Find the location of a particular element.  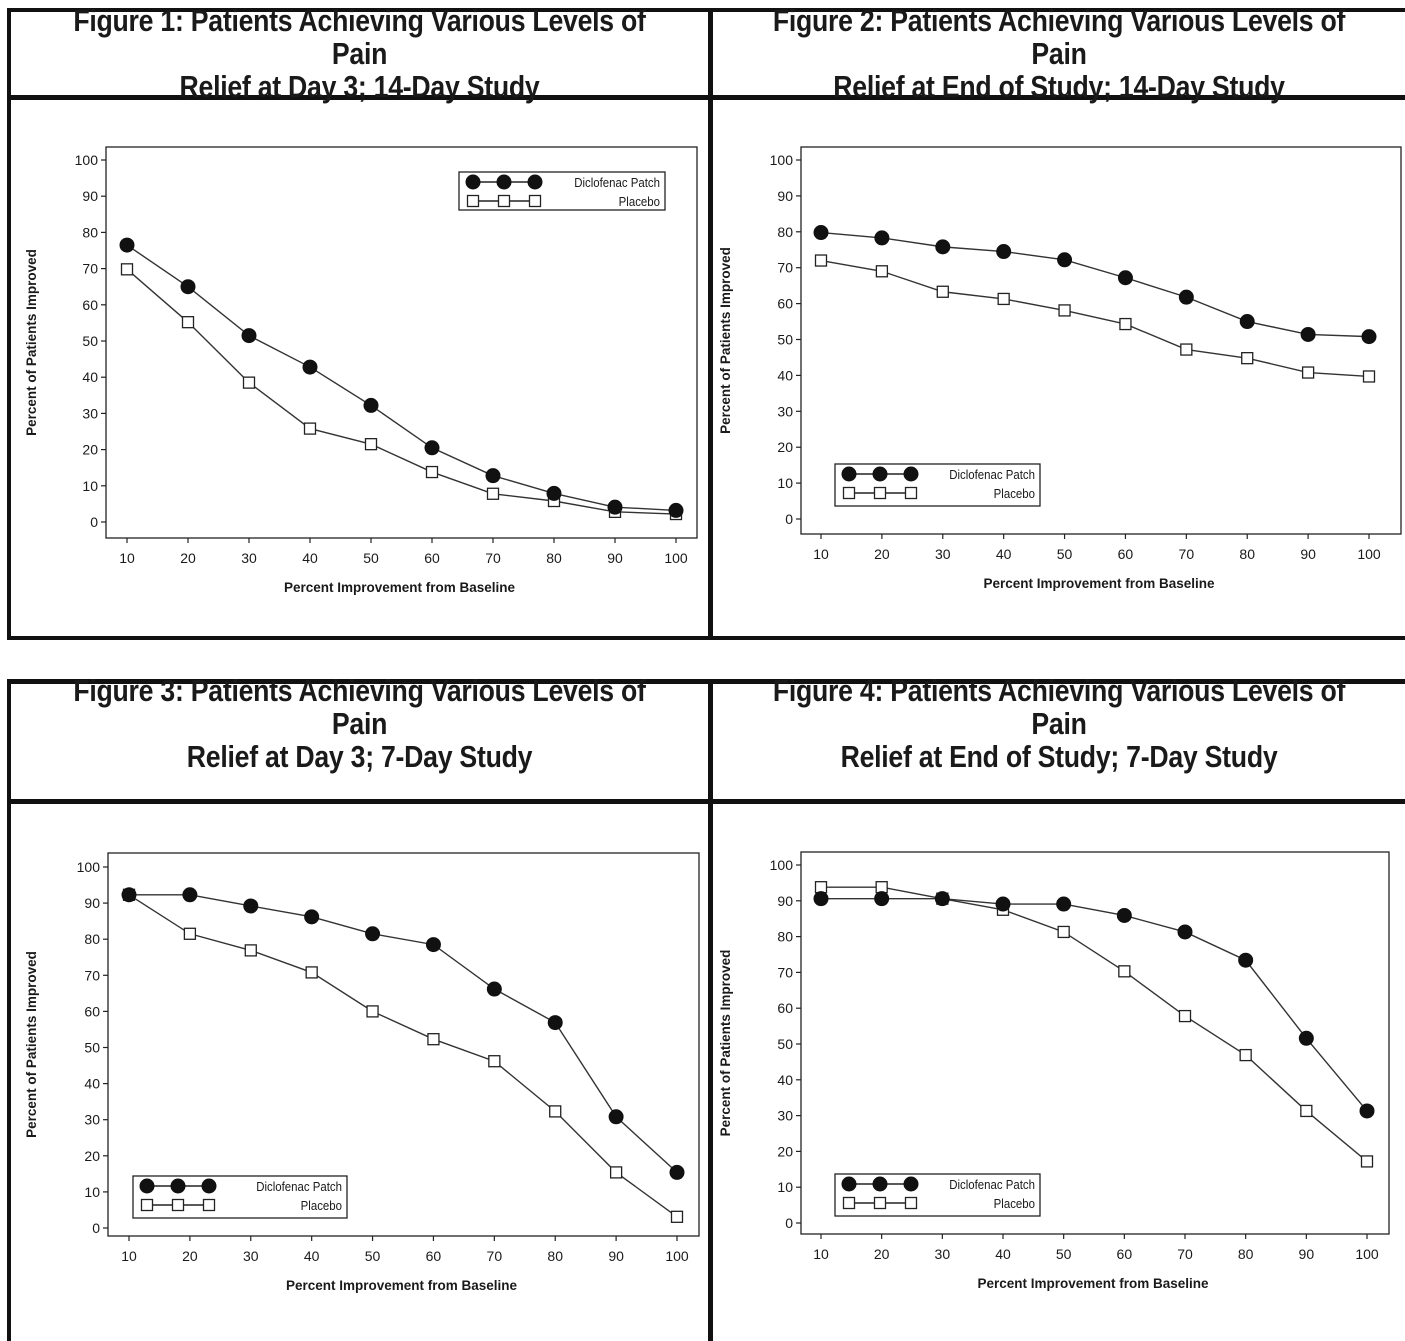

legend-box is located at coordinates (937, 1195).